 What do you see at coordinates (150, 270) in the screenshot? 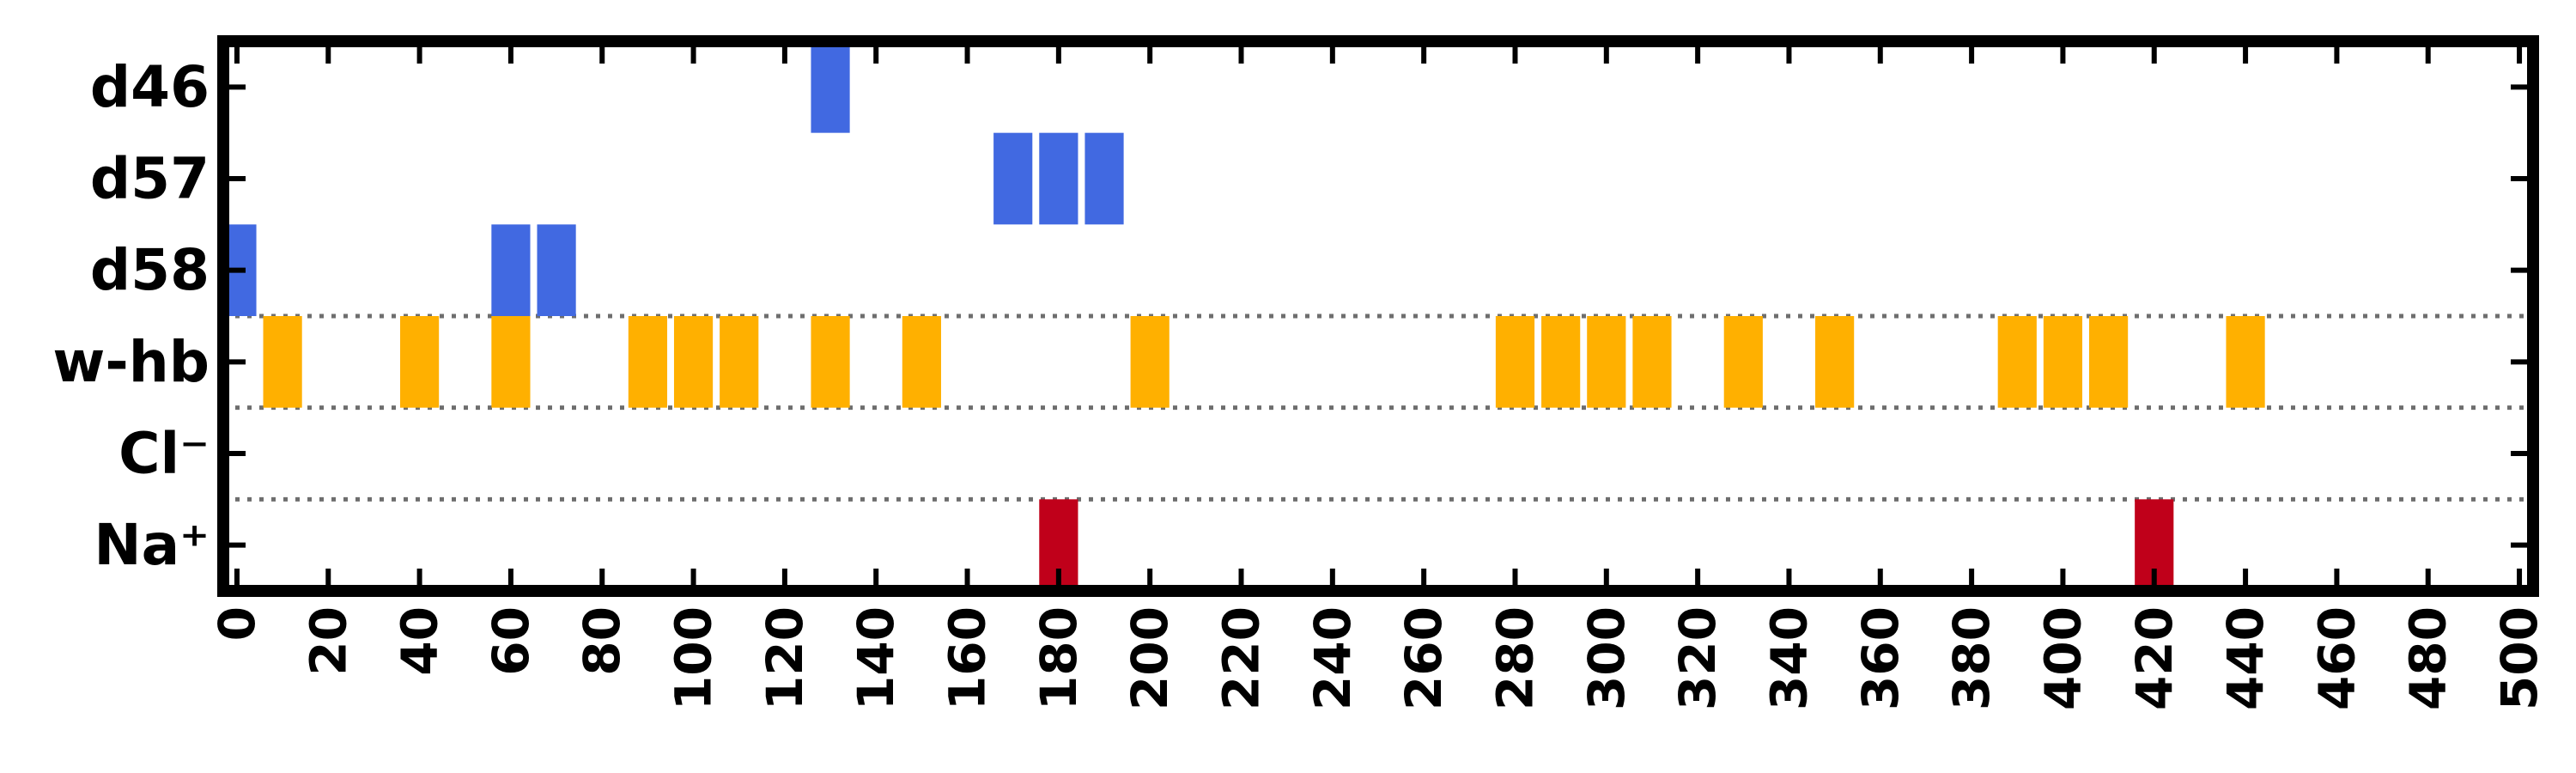
I see `y-tick-label: d58` at bounding box center [150, 270].